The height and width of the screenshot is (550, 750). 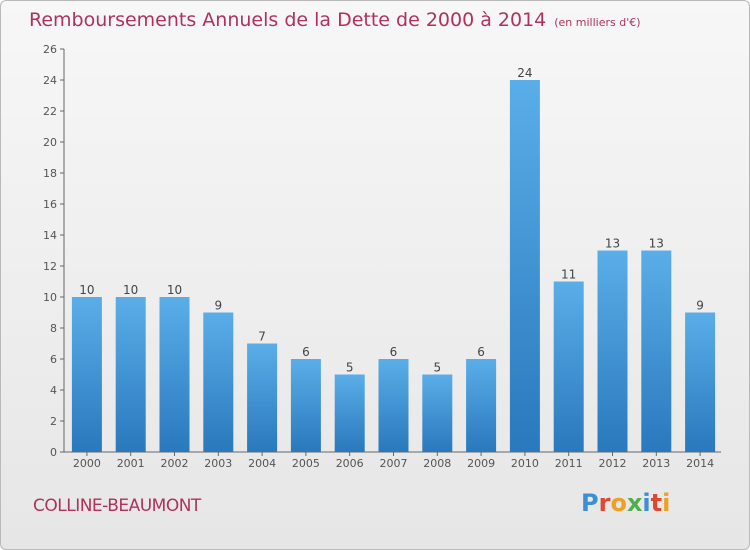 What do you see at coordinates (50, 266) in the screenshot?
I see `y-tick-label: 12` at bounding box center [50, 266].